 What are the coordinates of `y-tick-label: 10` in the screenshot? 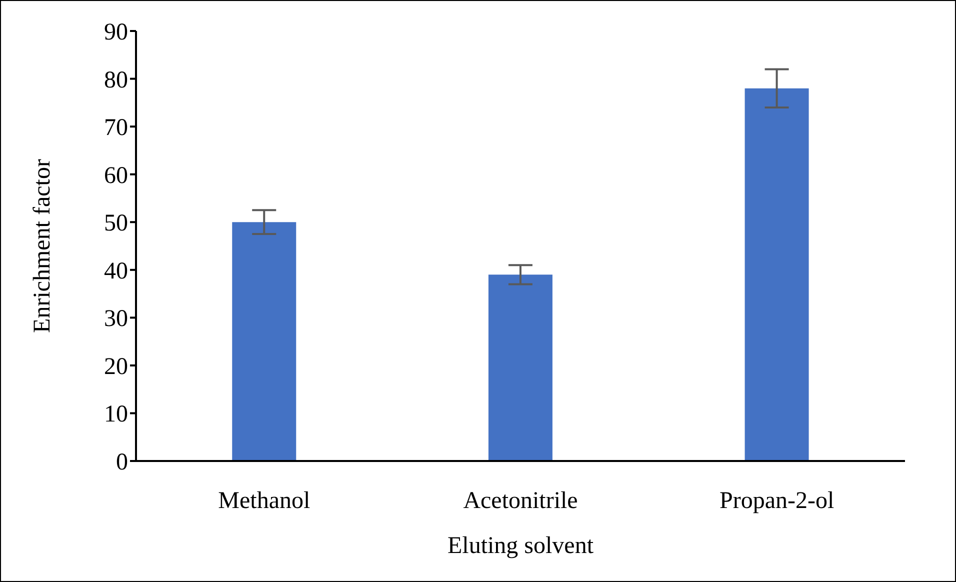 It's located at (116, 415).